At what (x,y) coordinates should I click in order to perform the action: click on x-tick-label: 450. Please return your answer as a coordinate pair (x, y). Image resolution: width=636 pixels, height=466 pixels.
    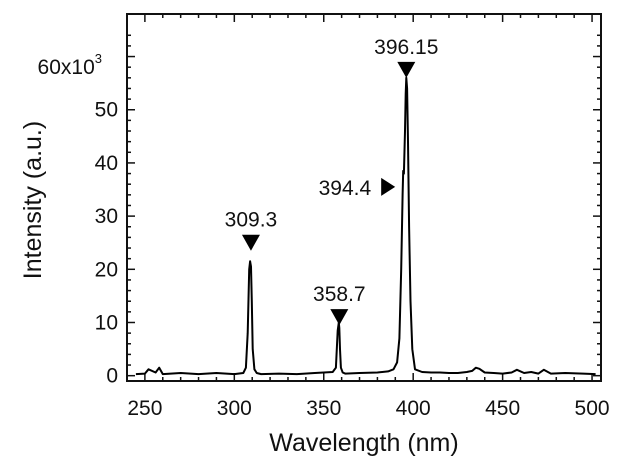
    Looking at the image, I should click on (502, 408).